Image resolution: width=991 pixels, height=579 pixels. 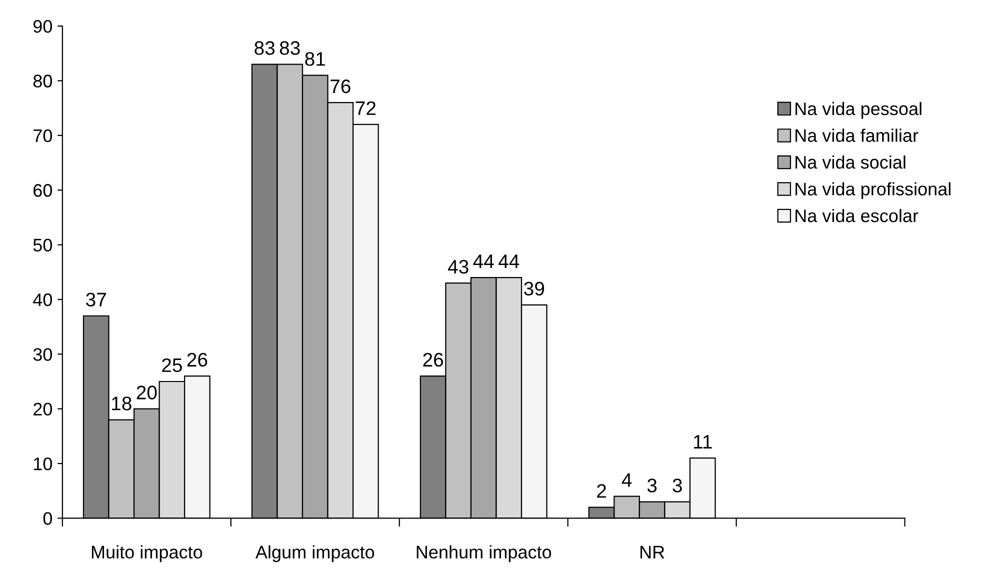 I want to click on data-label: 2, so click(x=601, y=491).